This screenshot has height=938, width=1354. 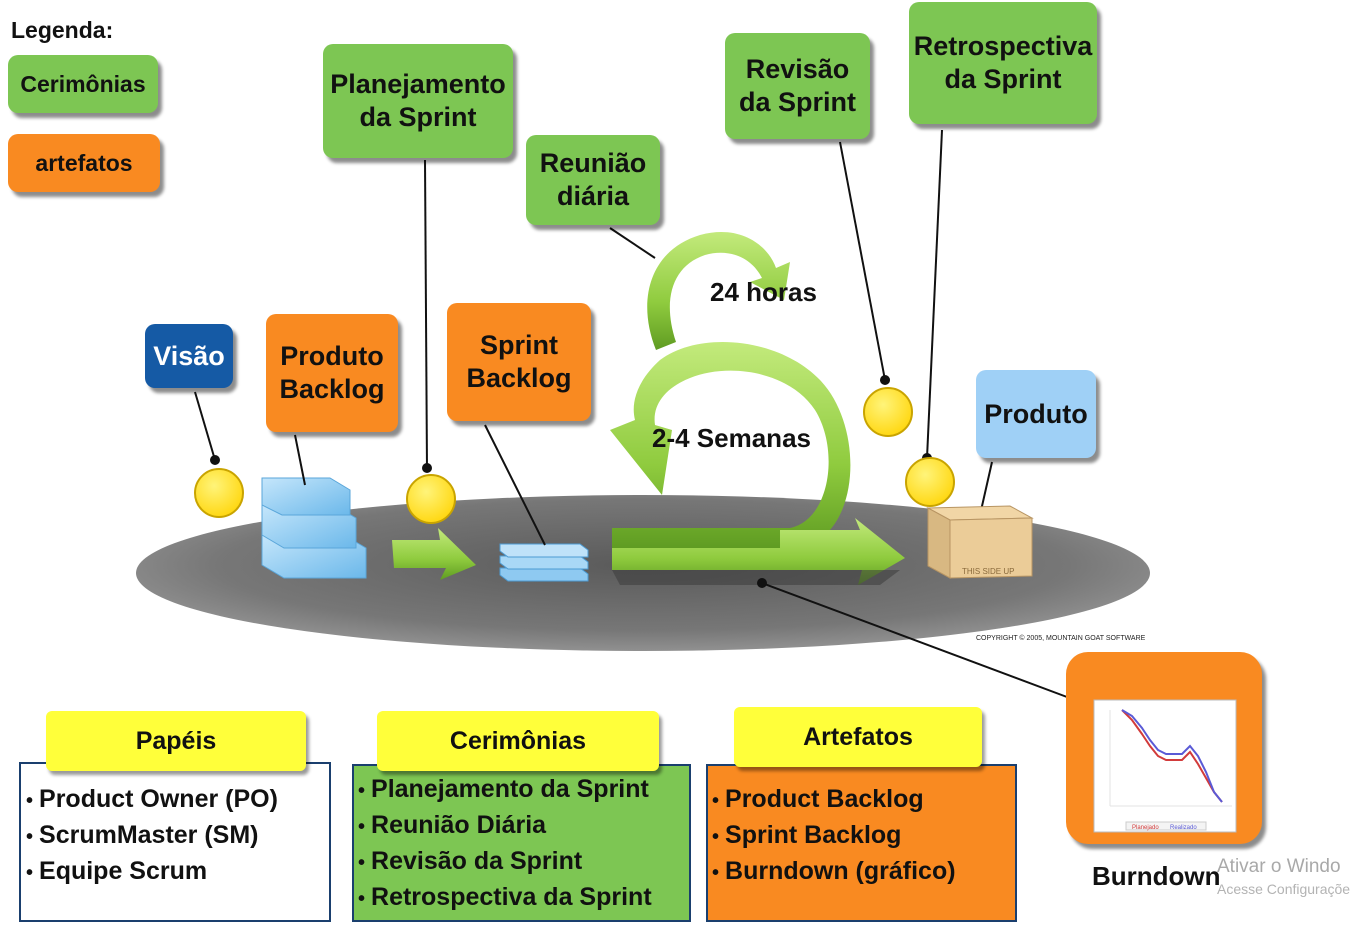 What do you see at coordinates (523, 898) in the screenshot?
I see `list-item: Retrospectiva da Sprint` at bounding box center [523, 898].